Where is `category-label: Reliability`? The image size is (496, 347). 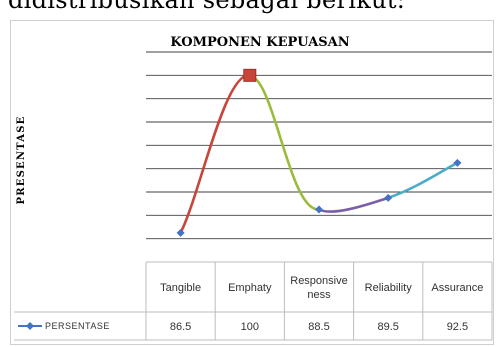 category-label: Reliability is located at coordinates (389, 288).